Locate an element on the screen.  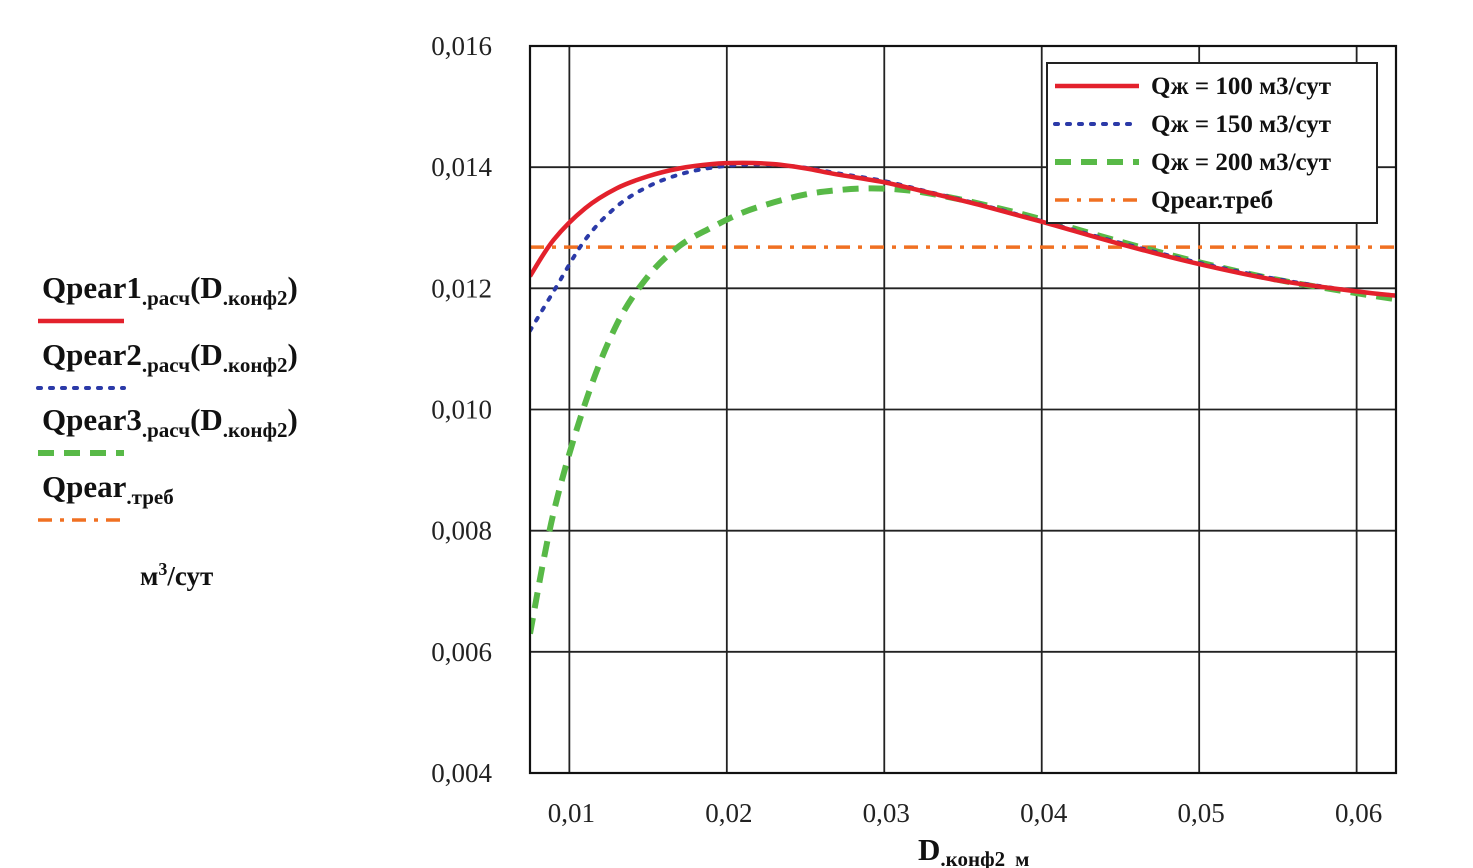
x-tick-label: 0,05 is located at coordinates (1201, 813).